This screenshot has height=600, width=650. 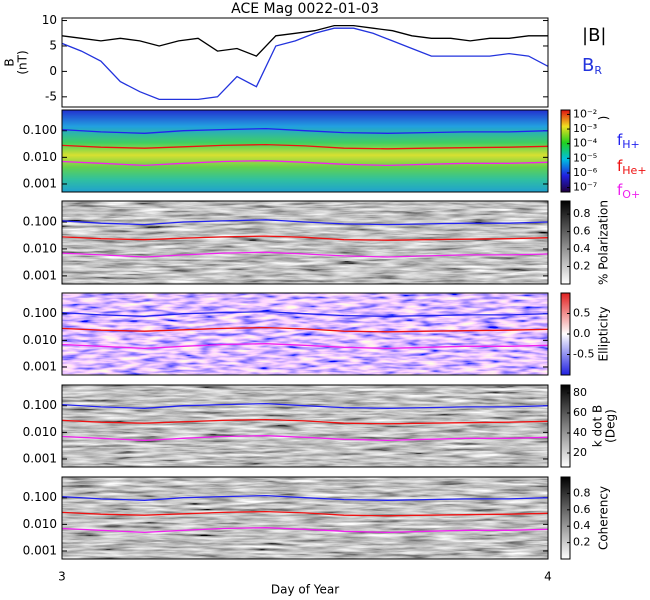 What do you see at coordinates (631, 194) in the screenshot?
I see `legend-sub: O+` at bounding box center [631, 194].